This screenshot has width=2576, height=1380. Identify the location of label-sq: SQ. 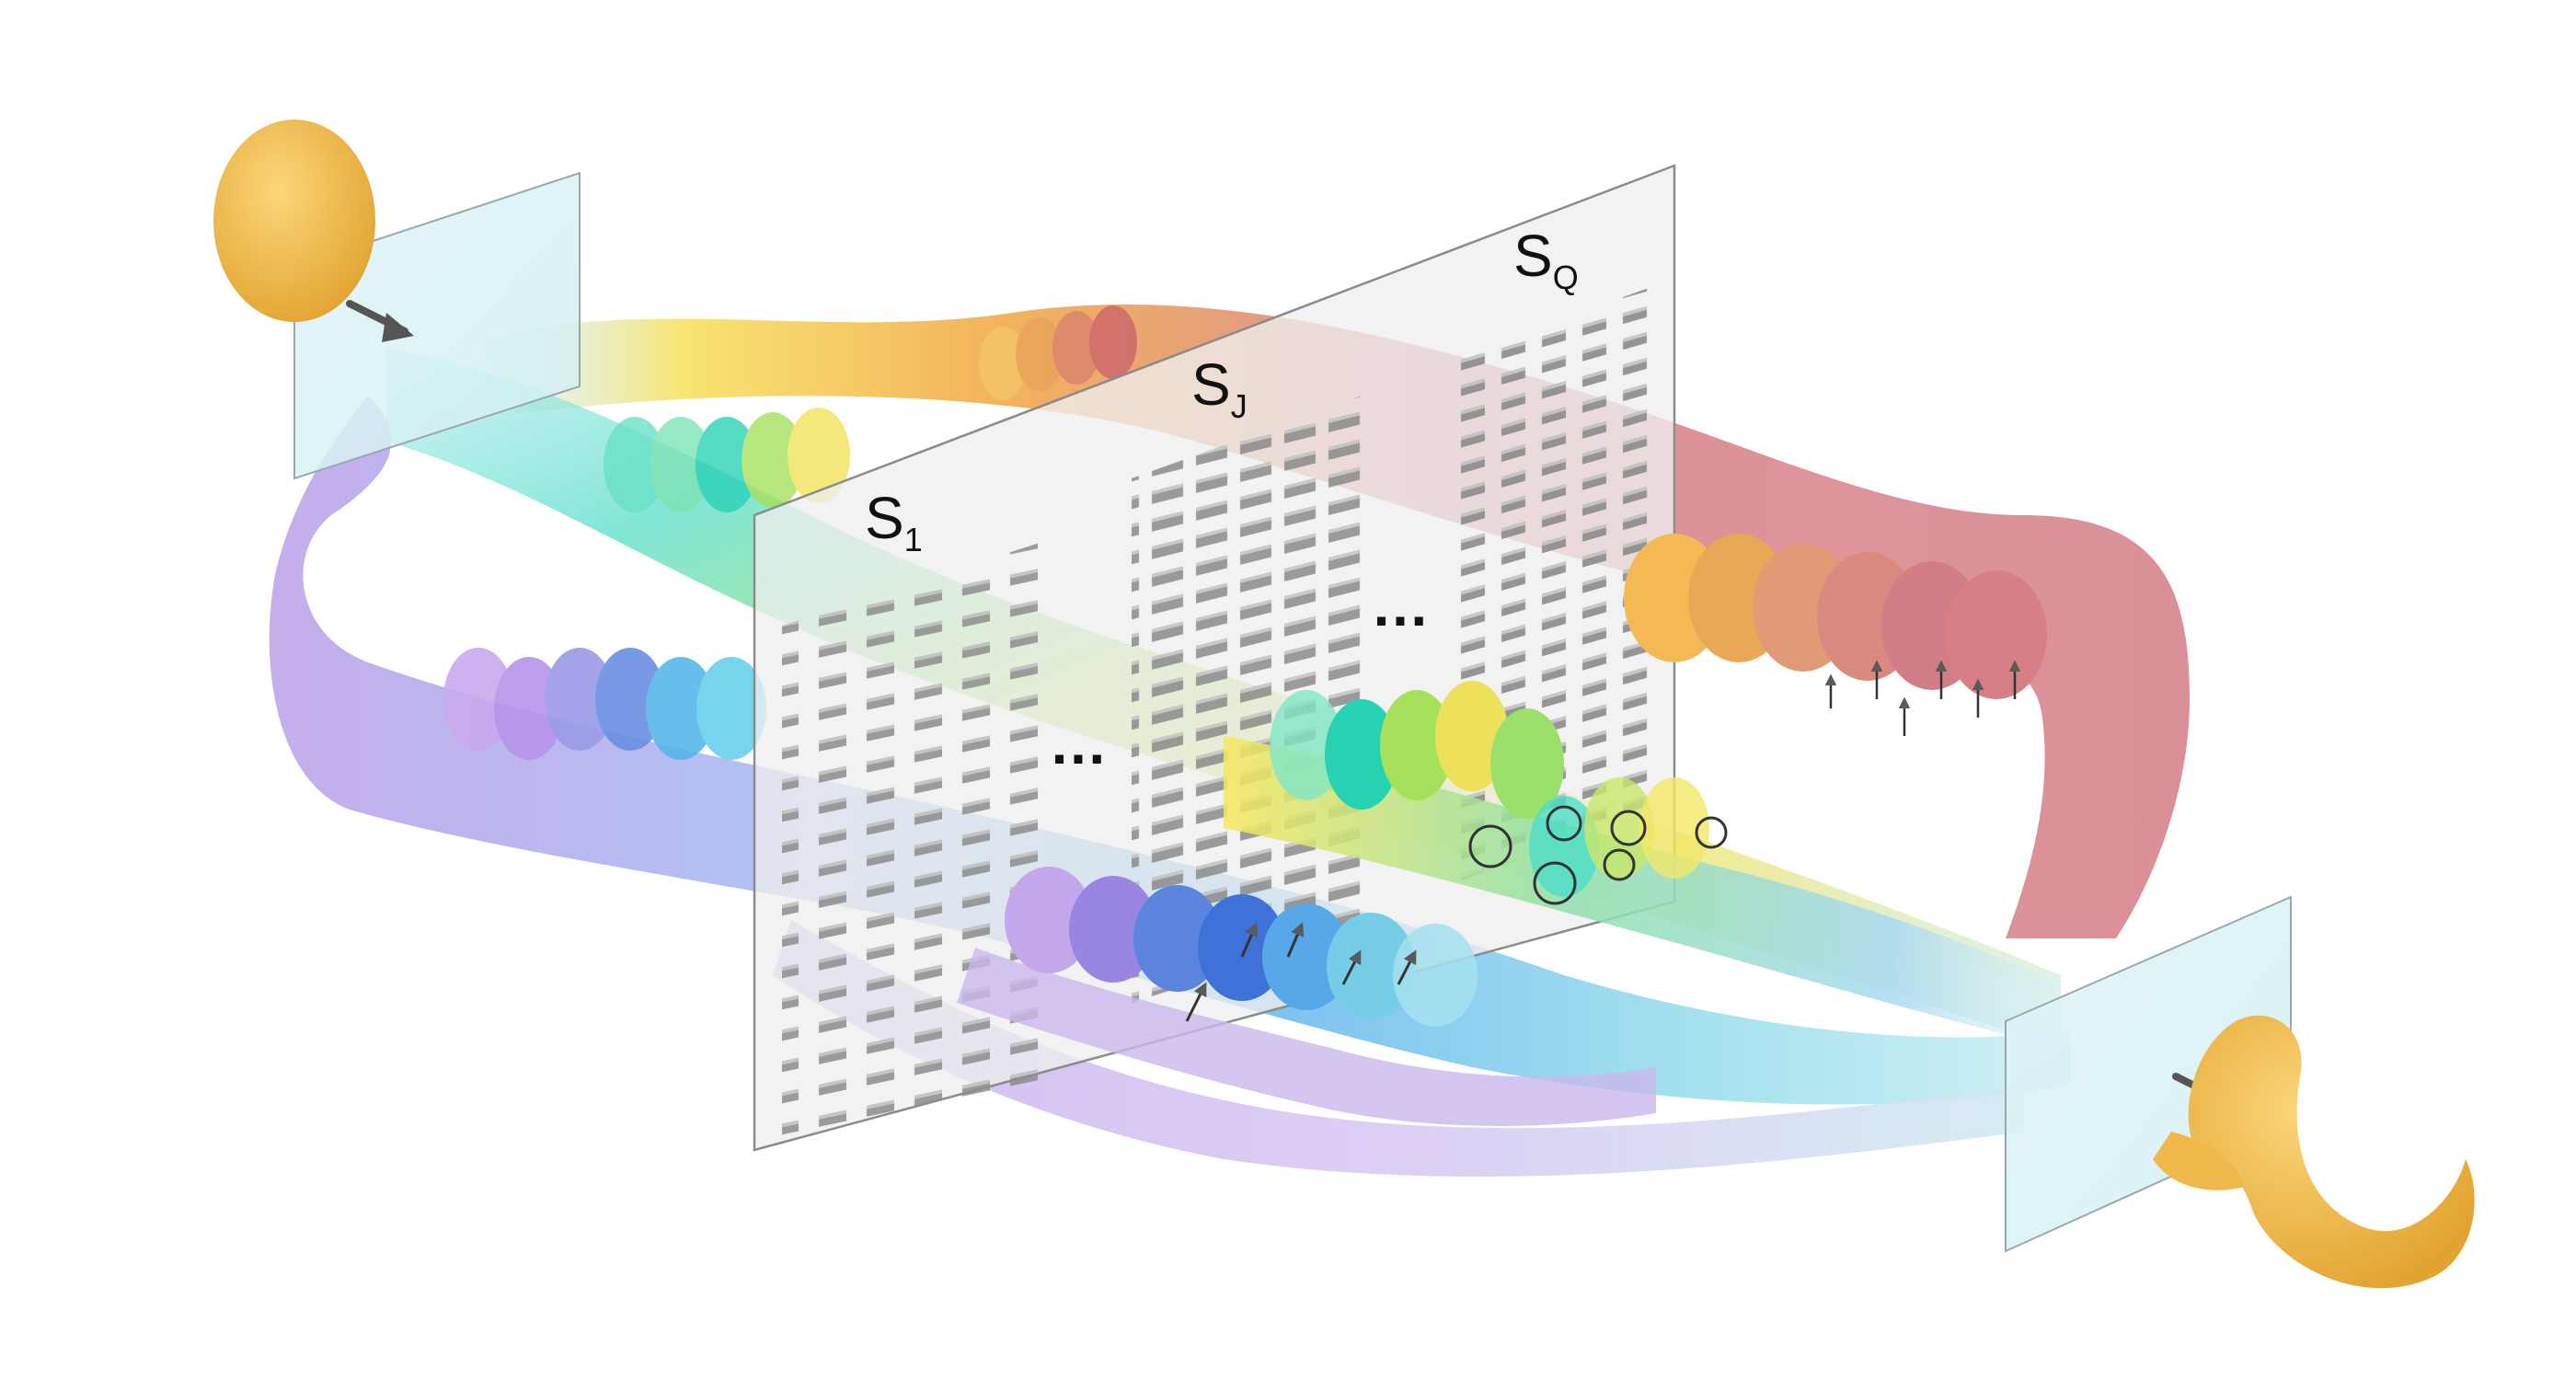
(1546, 259).